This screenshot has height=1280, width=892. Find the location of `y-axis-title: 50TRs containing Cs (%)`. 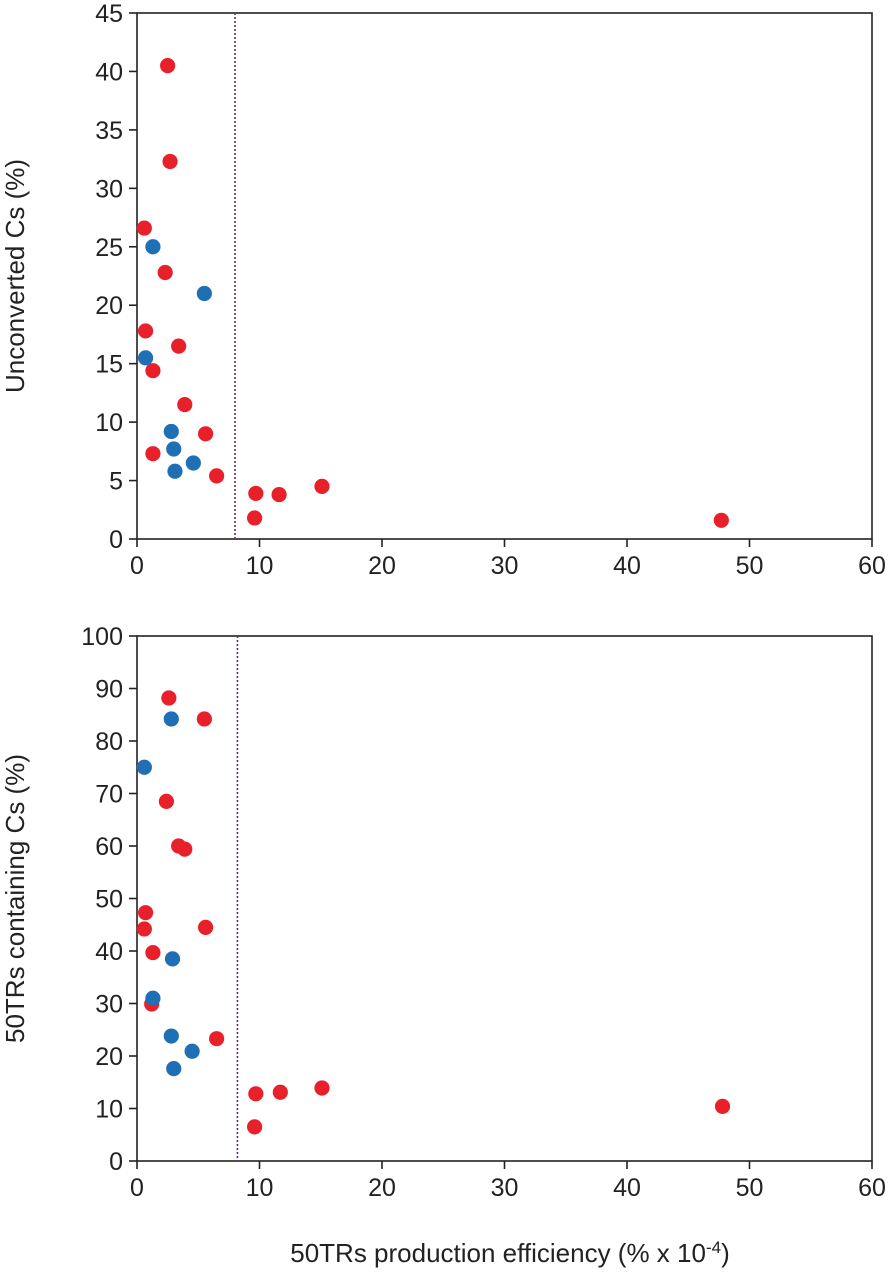

y-axis-title: 50TRs containing Cs (%) is located at coordinates (15, 898).